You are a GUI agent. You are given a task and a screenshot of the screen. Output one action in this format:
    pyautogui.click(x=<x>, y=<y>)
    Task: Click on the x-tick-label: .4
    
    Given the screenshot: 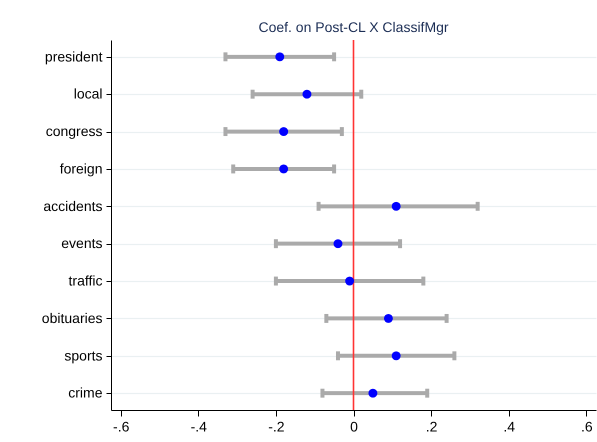 What is the action you would take?
    pyautogui.click(x=509, y=426)
    